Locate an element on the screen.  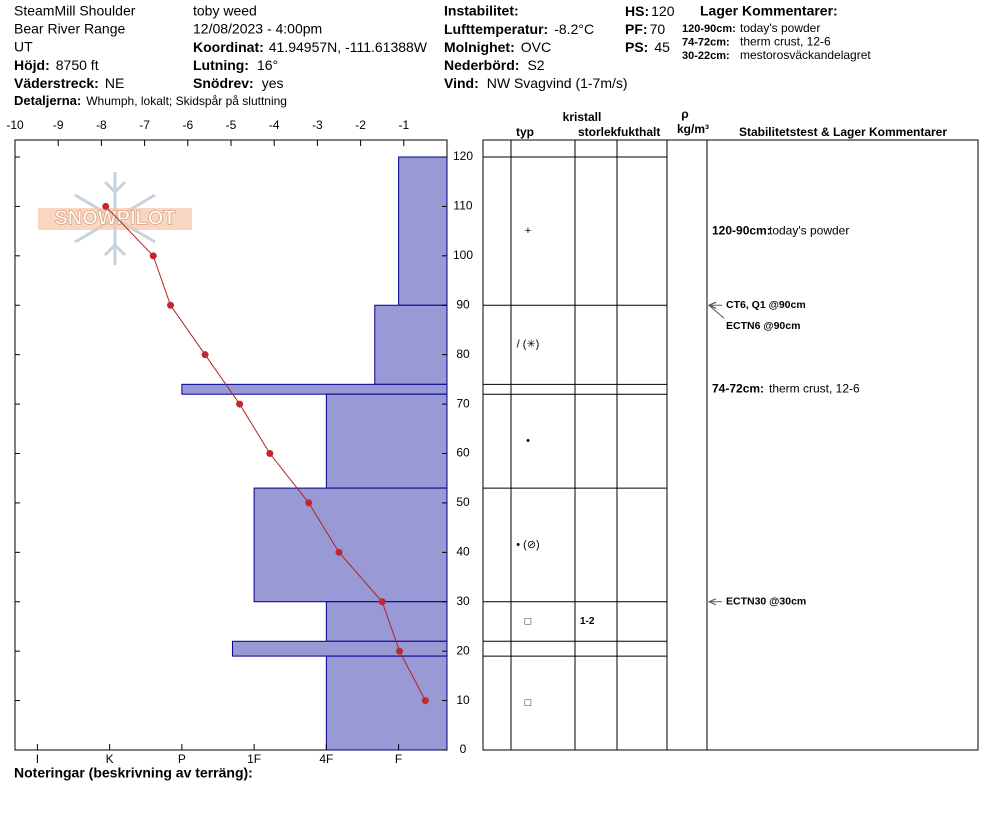
y-tick-label: 10 is located at coordinates (463, 700).